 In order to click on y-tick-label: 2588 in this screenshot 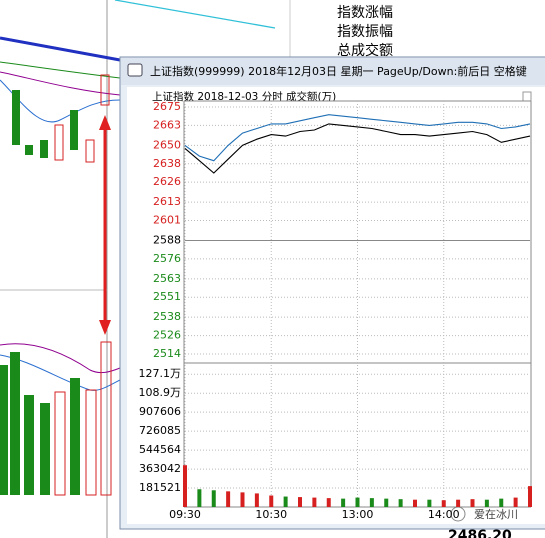, I will do `click(167, 239)`.